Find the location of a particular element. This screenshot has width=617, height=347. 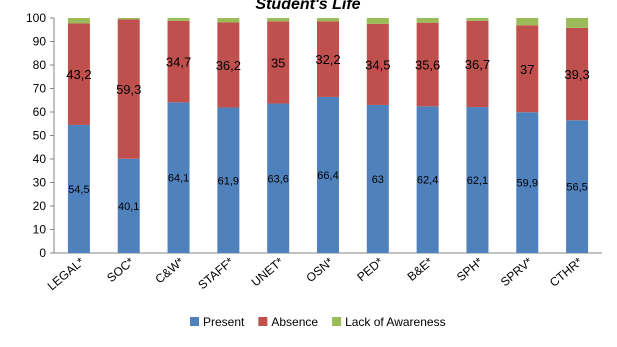

data-label: 61,9 is located at coordinates (228, 181).